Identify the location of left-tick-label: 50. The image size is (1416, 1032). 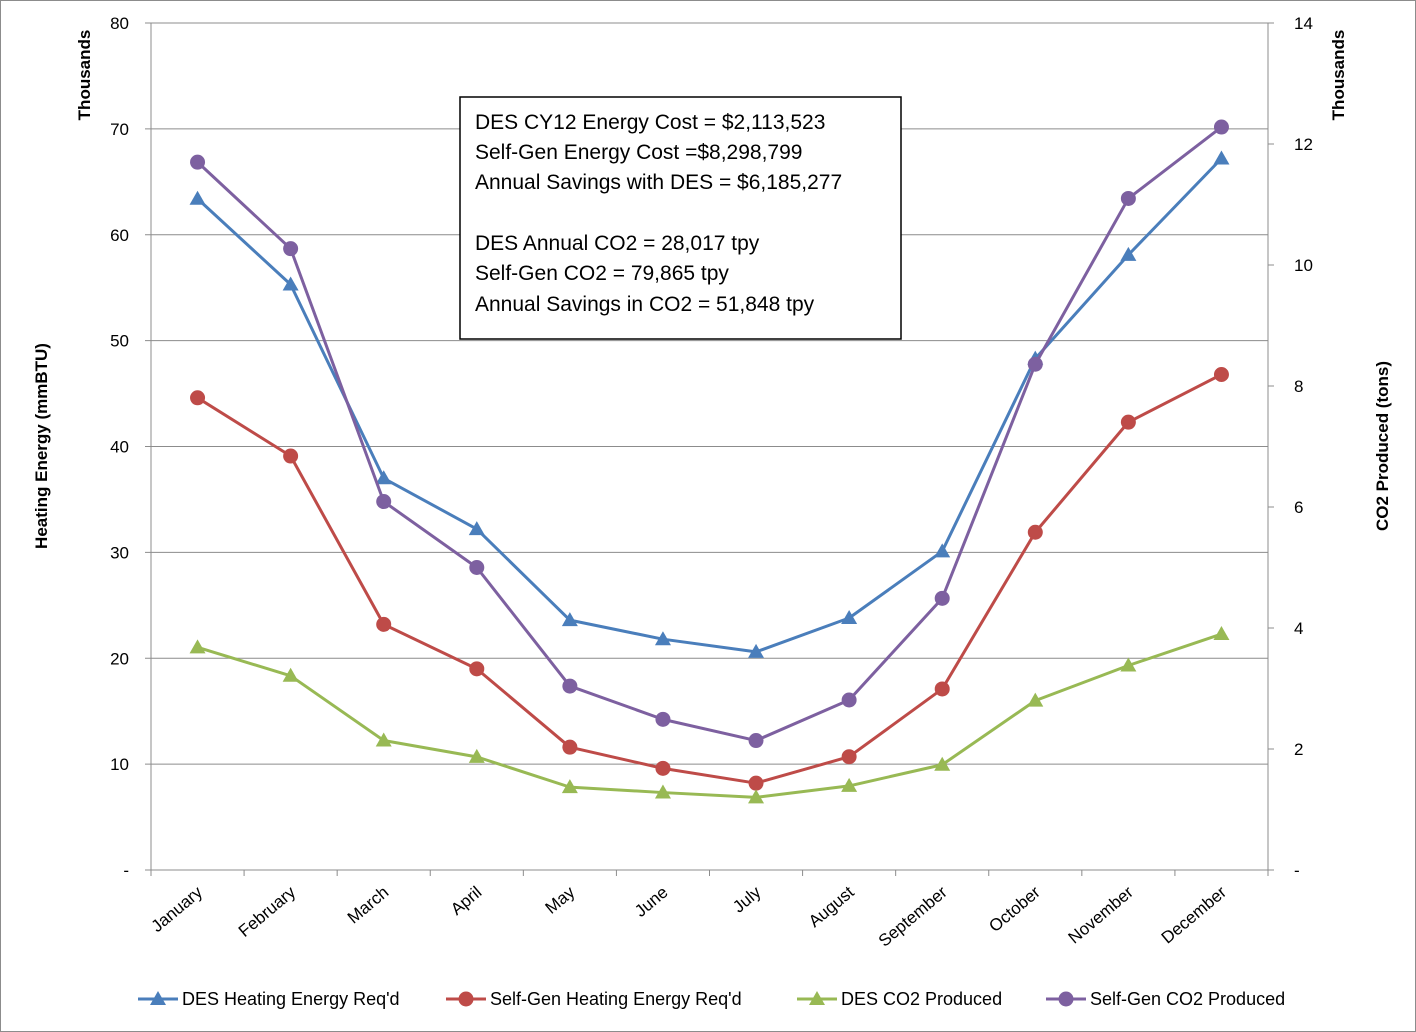
(119, 341).